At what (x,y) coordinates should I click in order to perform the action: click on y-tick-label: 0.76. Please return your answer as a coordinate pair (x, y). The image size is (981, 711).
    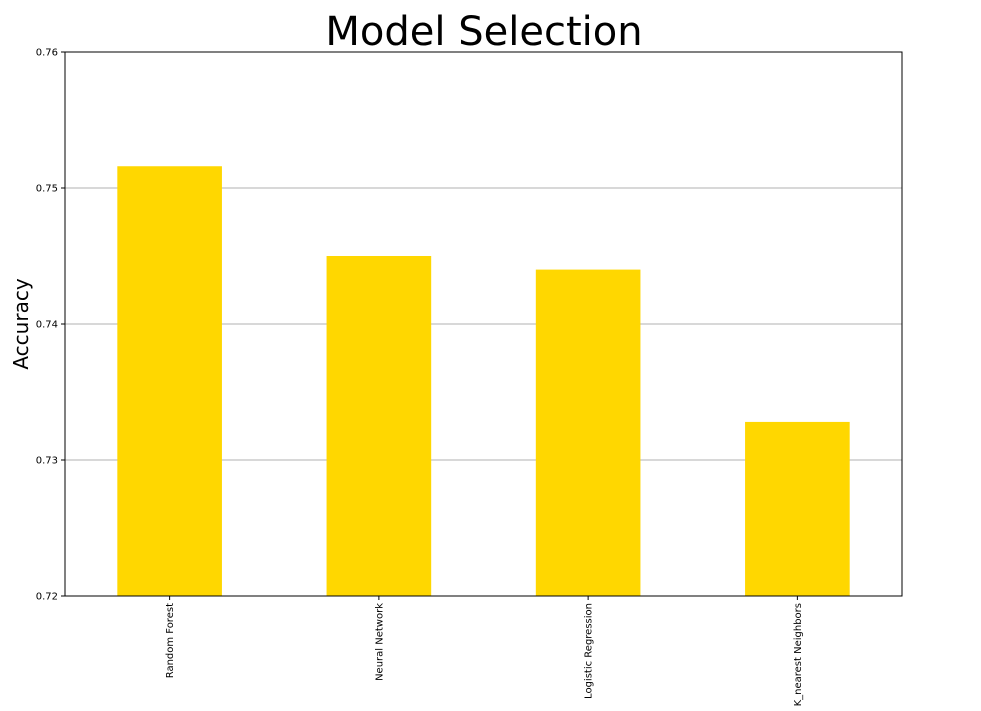
    Looking at the image, I should click on (47, 53).